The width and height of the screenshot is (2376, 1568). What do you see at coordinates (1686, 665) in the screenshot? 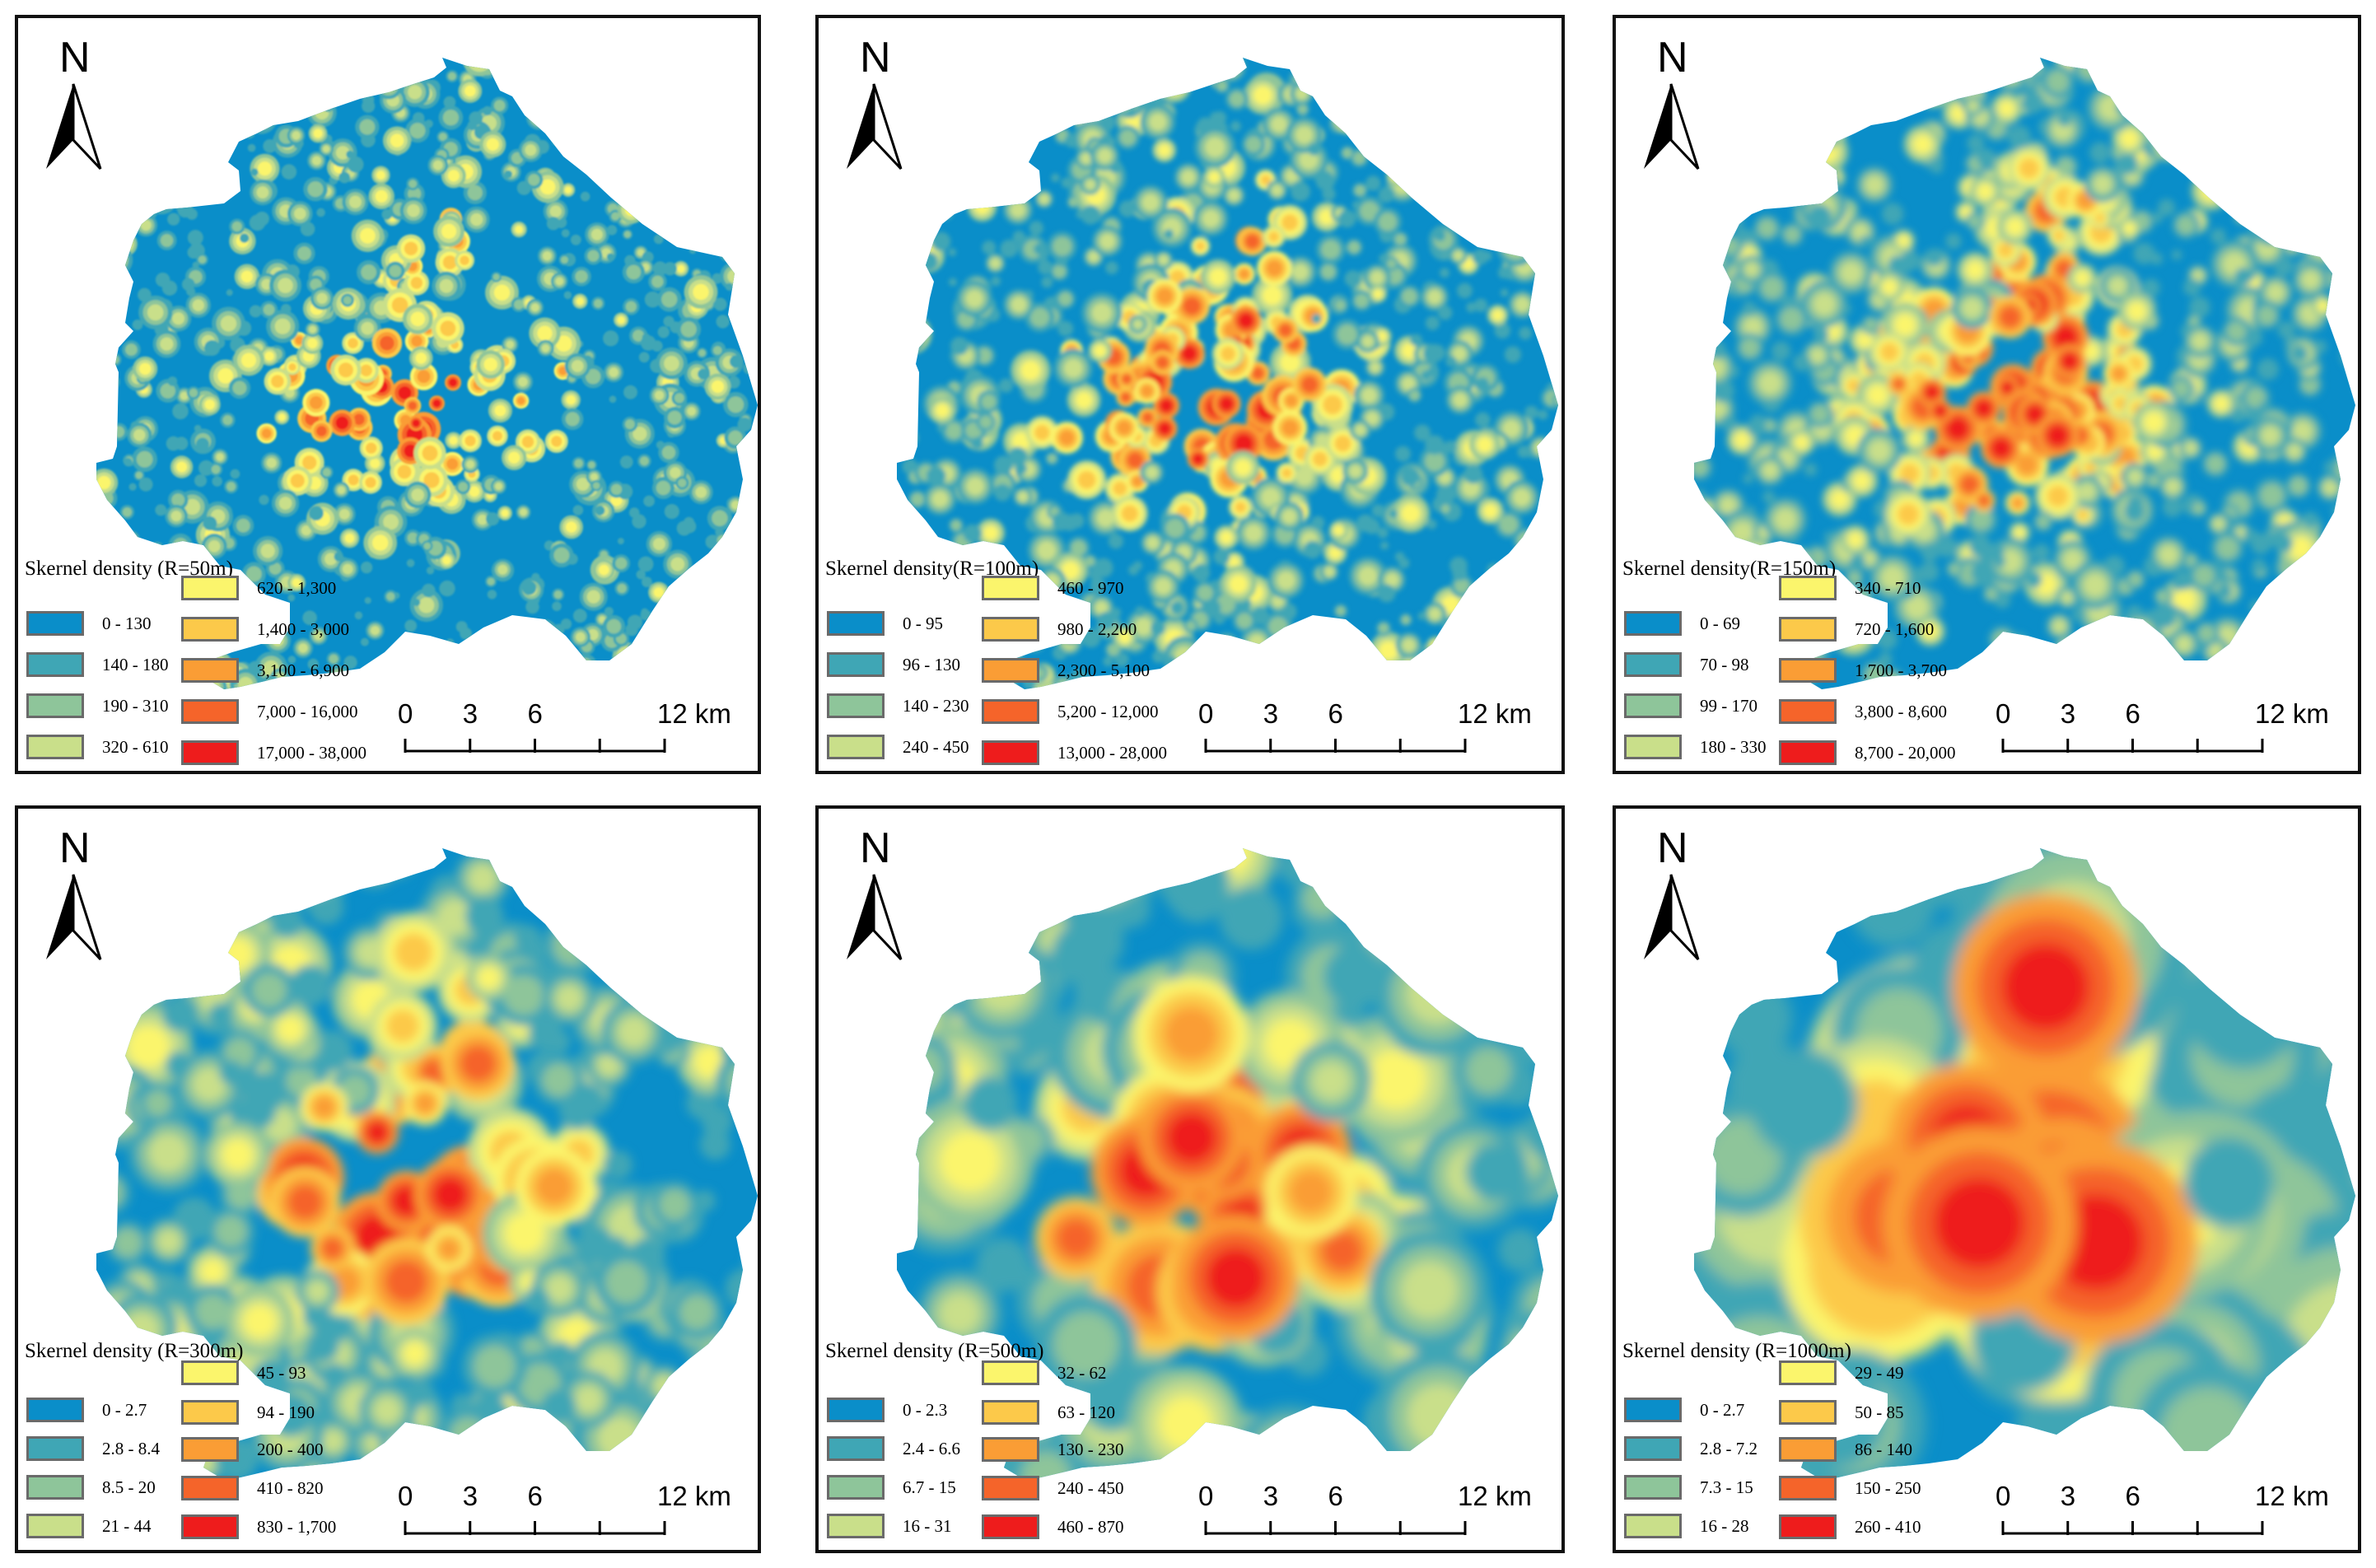
I see `legend-item: 70 - 98` at bounding box center [1686, 665].